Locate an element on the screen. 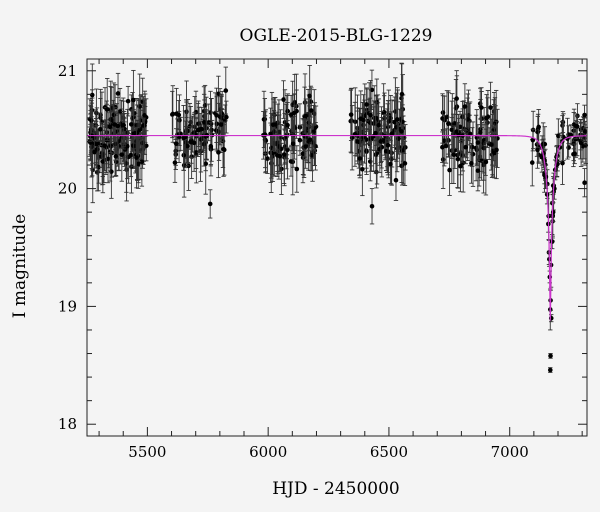 This screenshot has height=512, width=600. x-tick-label: 5500 is located at coordinates (147, 452).